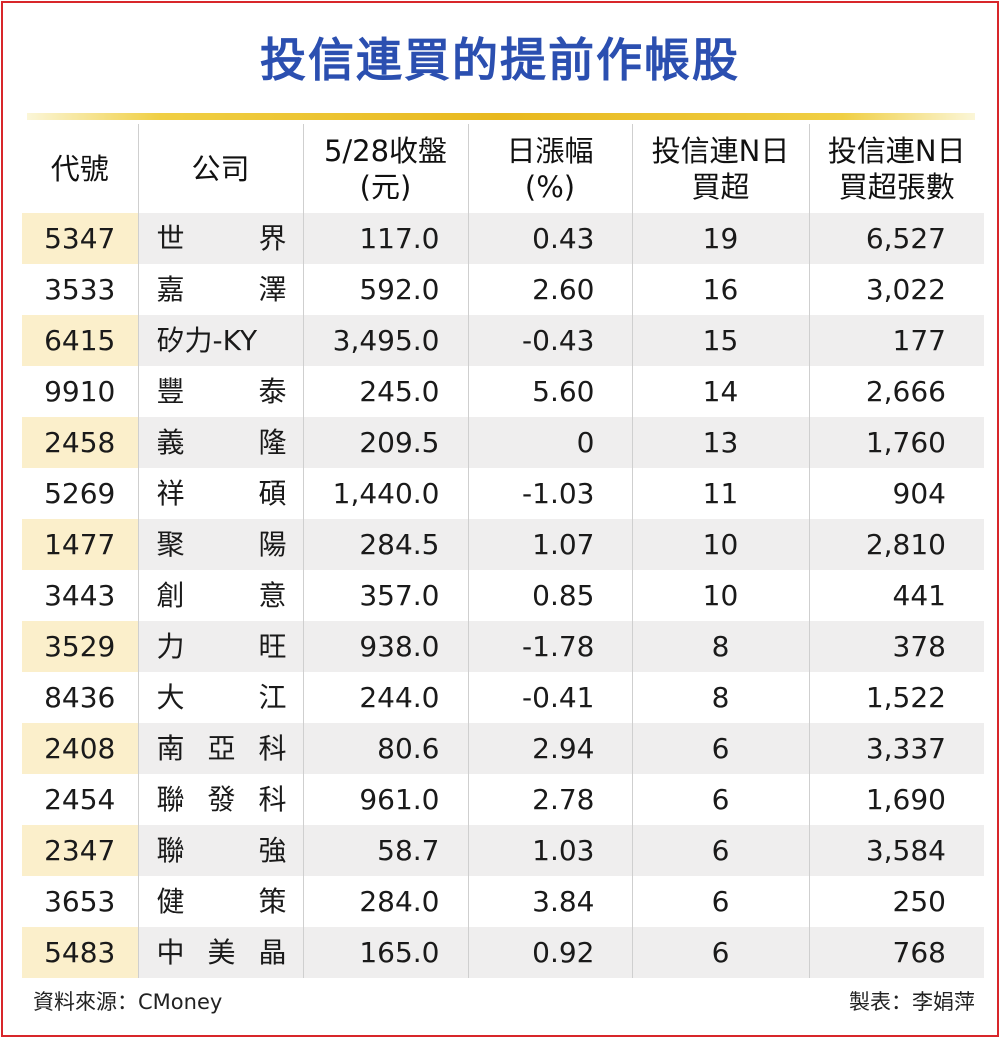 The image size is (1000, 1038). I want to click on company-name-cell: 矽力-KY, so click(220, 340).